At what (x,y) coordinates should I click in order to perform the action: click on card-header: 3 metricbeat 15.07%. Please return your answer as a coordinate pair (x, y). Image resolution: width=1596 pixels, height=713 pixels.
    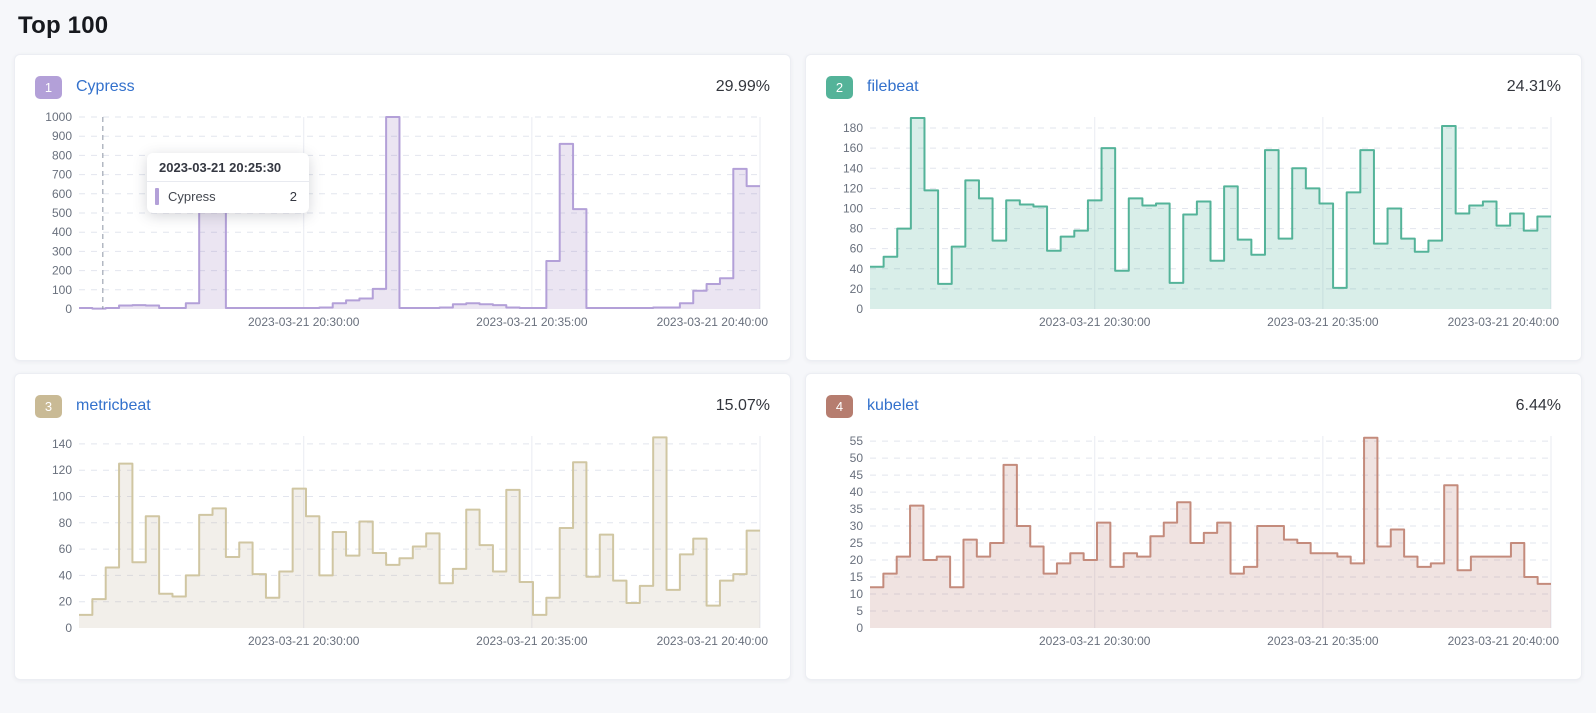
    Looking at the image, I should click on (402, 406).